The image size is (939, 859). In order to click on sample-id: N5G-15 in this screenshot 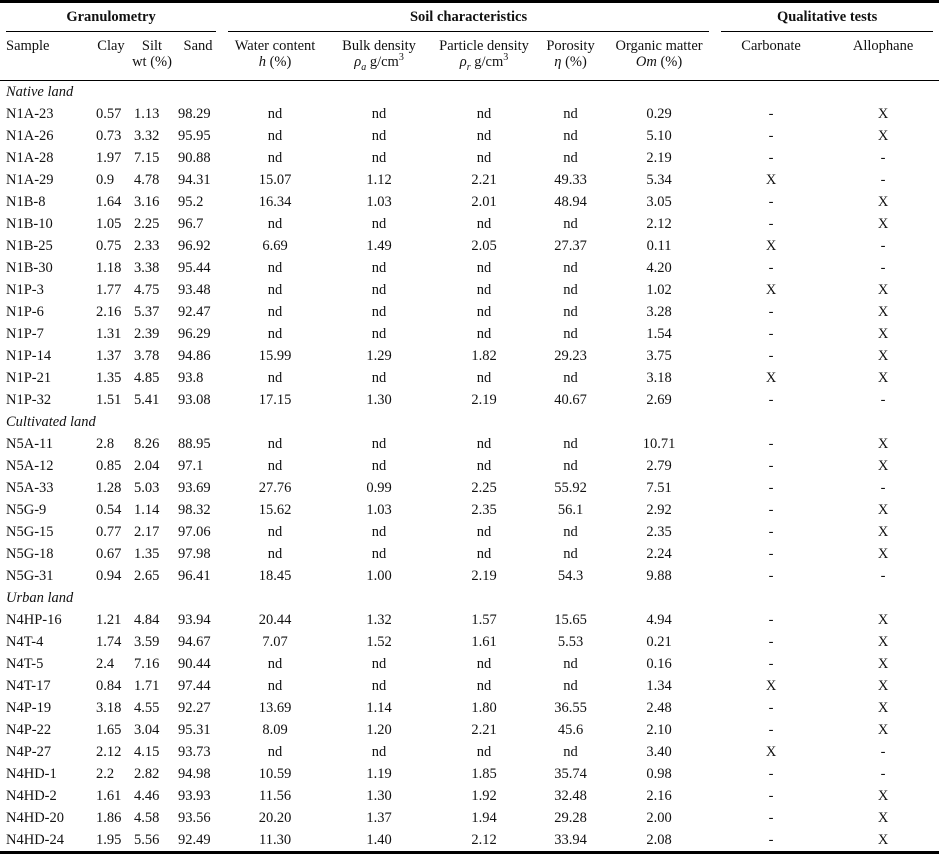, I will do `click(30, 532)`.